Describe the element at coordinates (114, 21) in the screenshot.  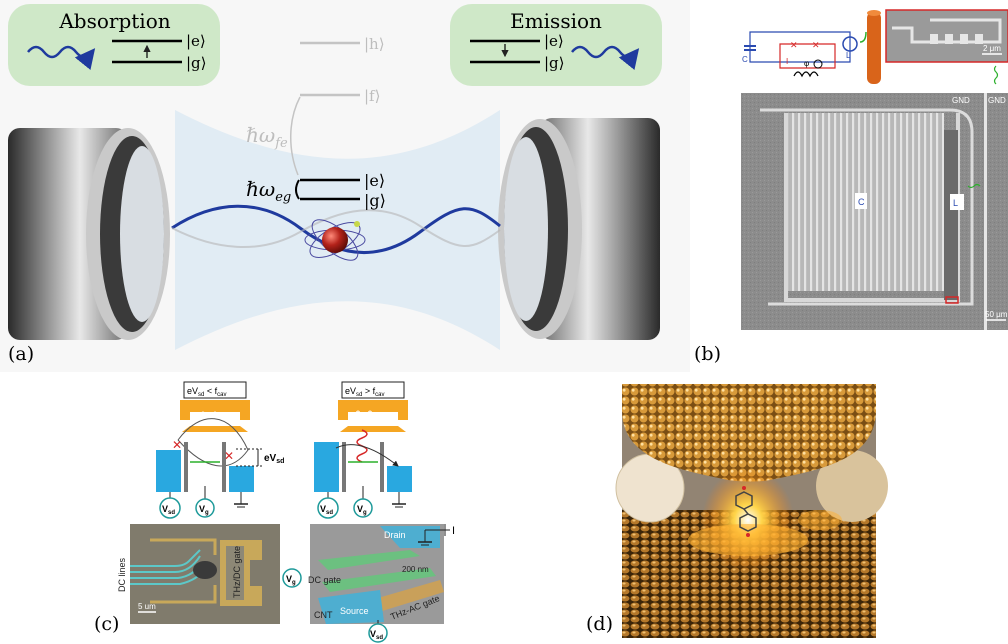
I see `absorption-title: Absorption` at that location.